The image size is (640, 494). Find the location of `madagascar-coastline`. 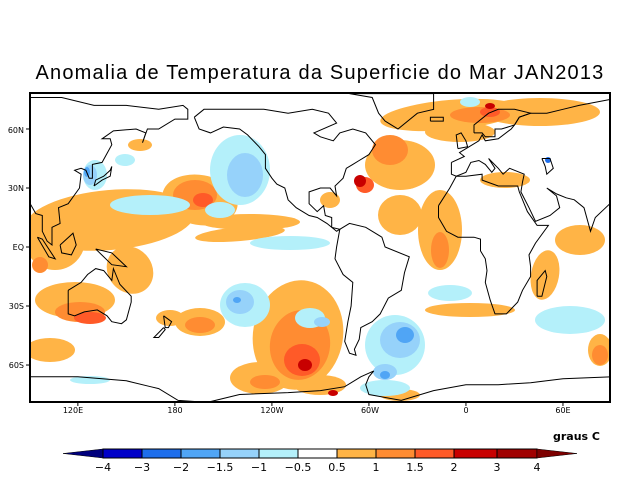

madagascar-coastline is located at coordinates (542, 283).